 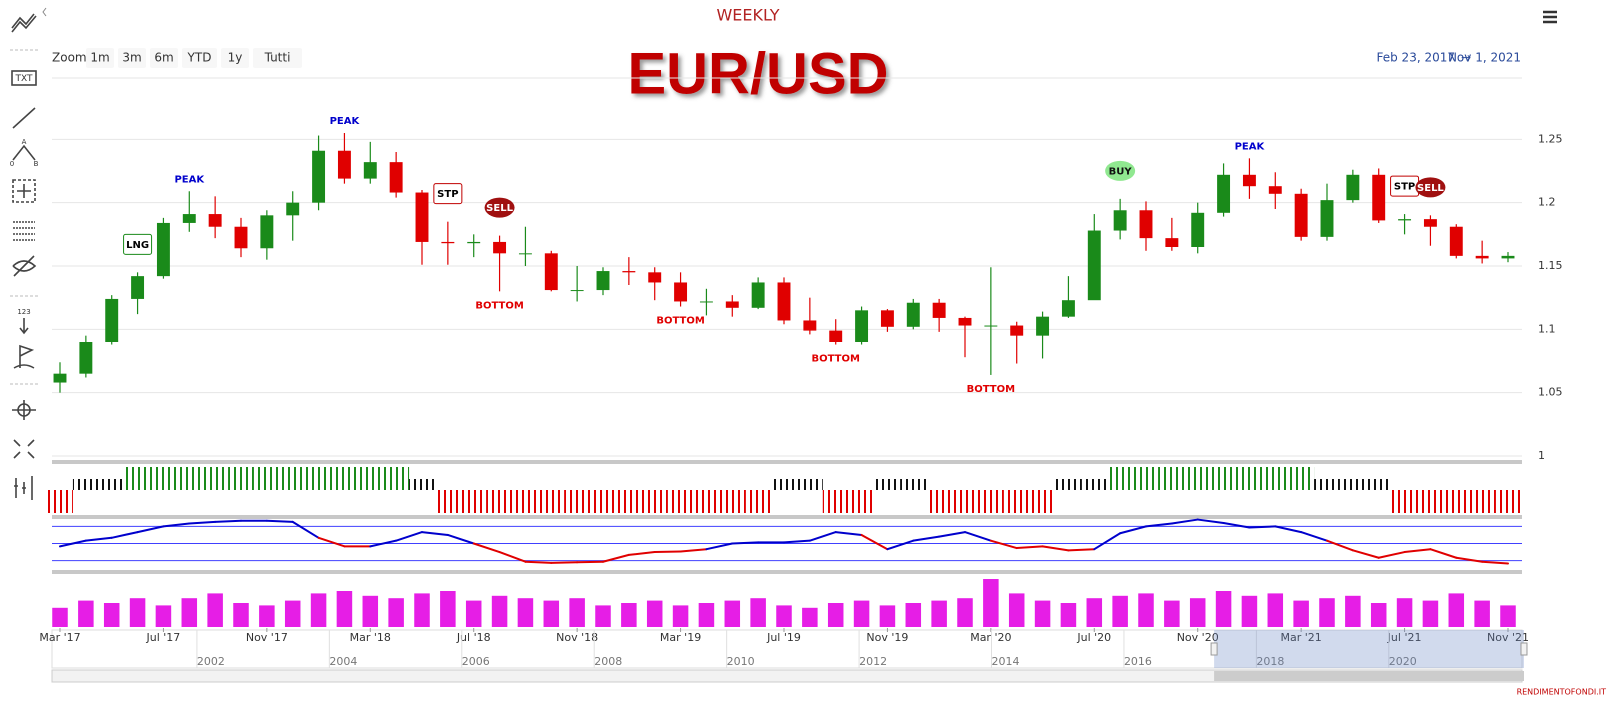 I want to click on tool-flag, so click(x=24, y=356).